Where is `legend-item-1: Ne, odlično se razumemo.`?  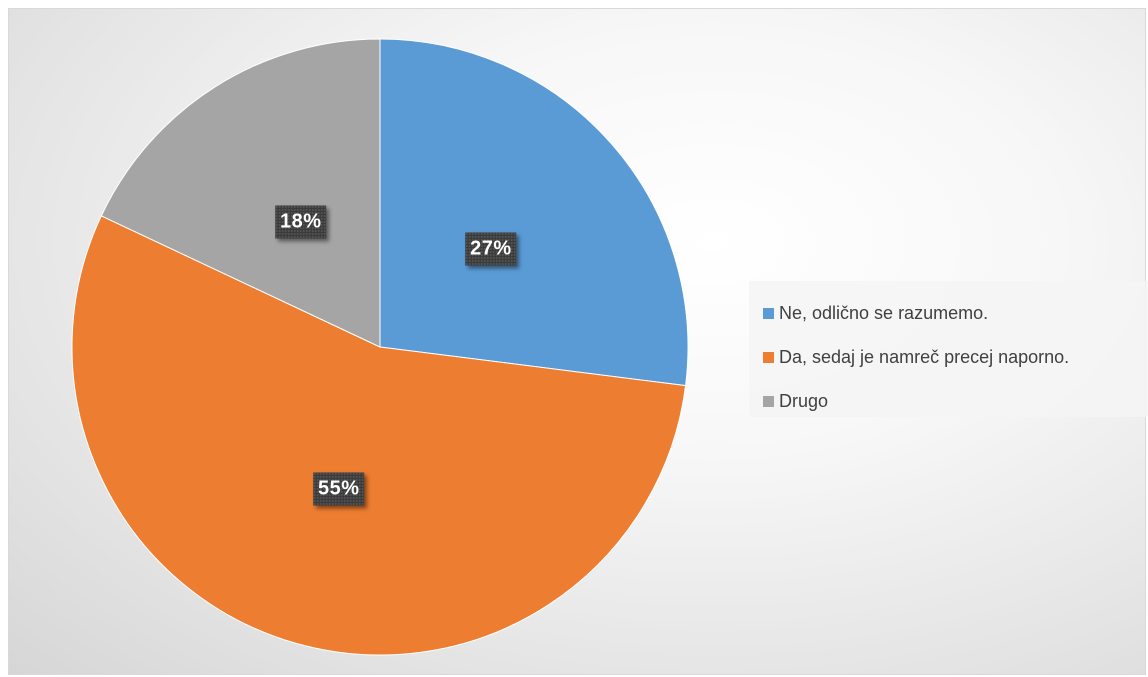
legend-item-1: Ne, odlično se razumemo. is located at coordinates (955, 313).